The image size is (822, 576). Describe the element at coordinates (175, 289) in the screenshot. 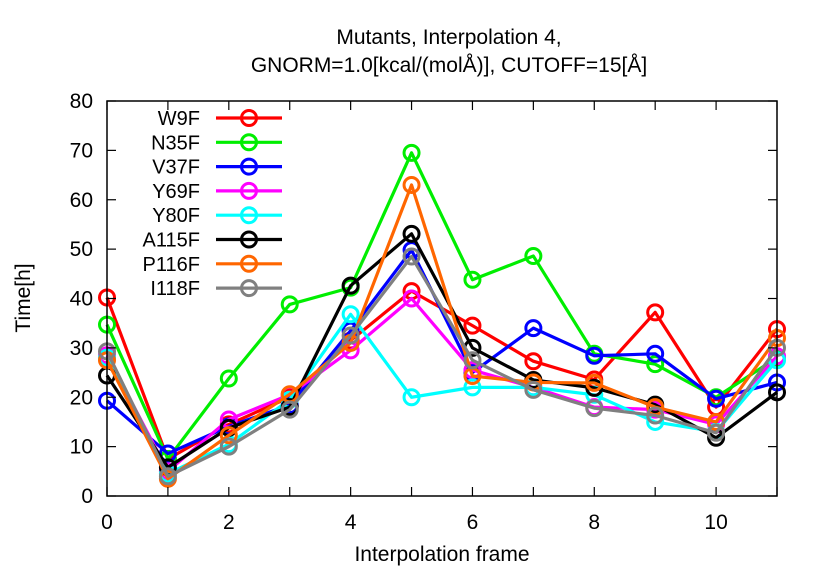

I see `legend-label: I118F` at that location.